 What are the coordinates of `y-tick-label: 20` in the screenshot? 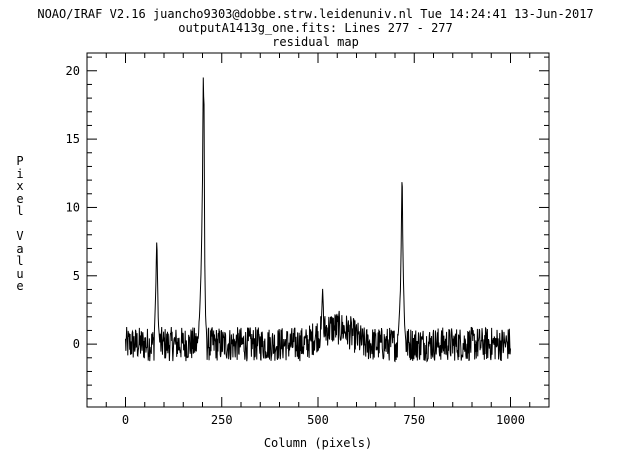 It's located at (73, 71).